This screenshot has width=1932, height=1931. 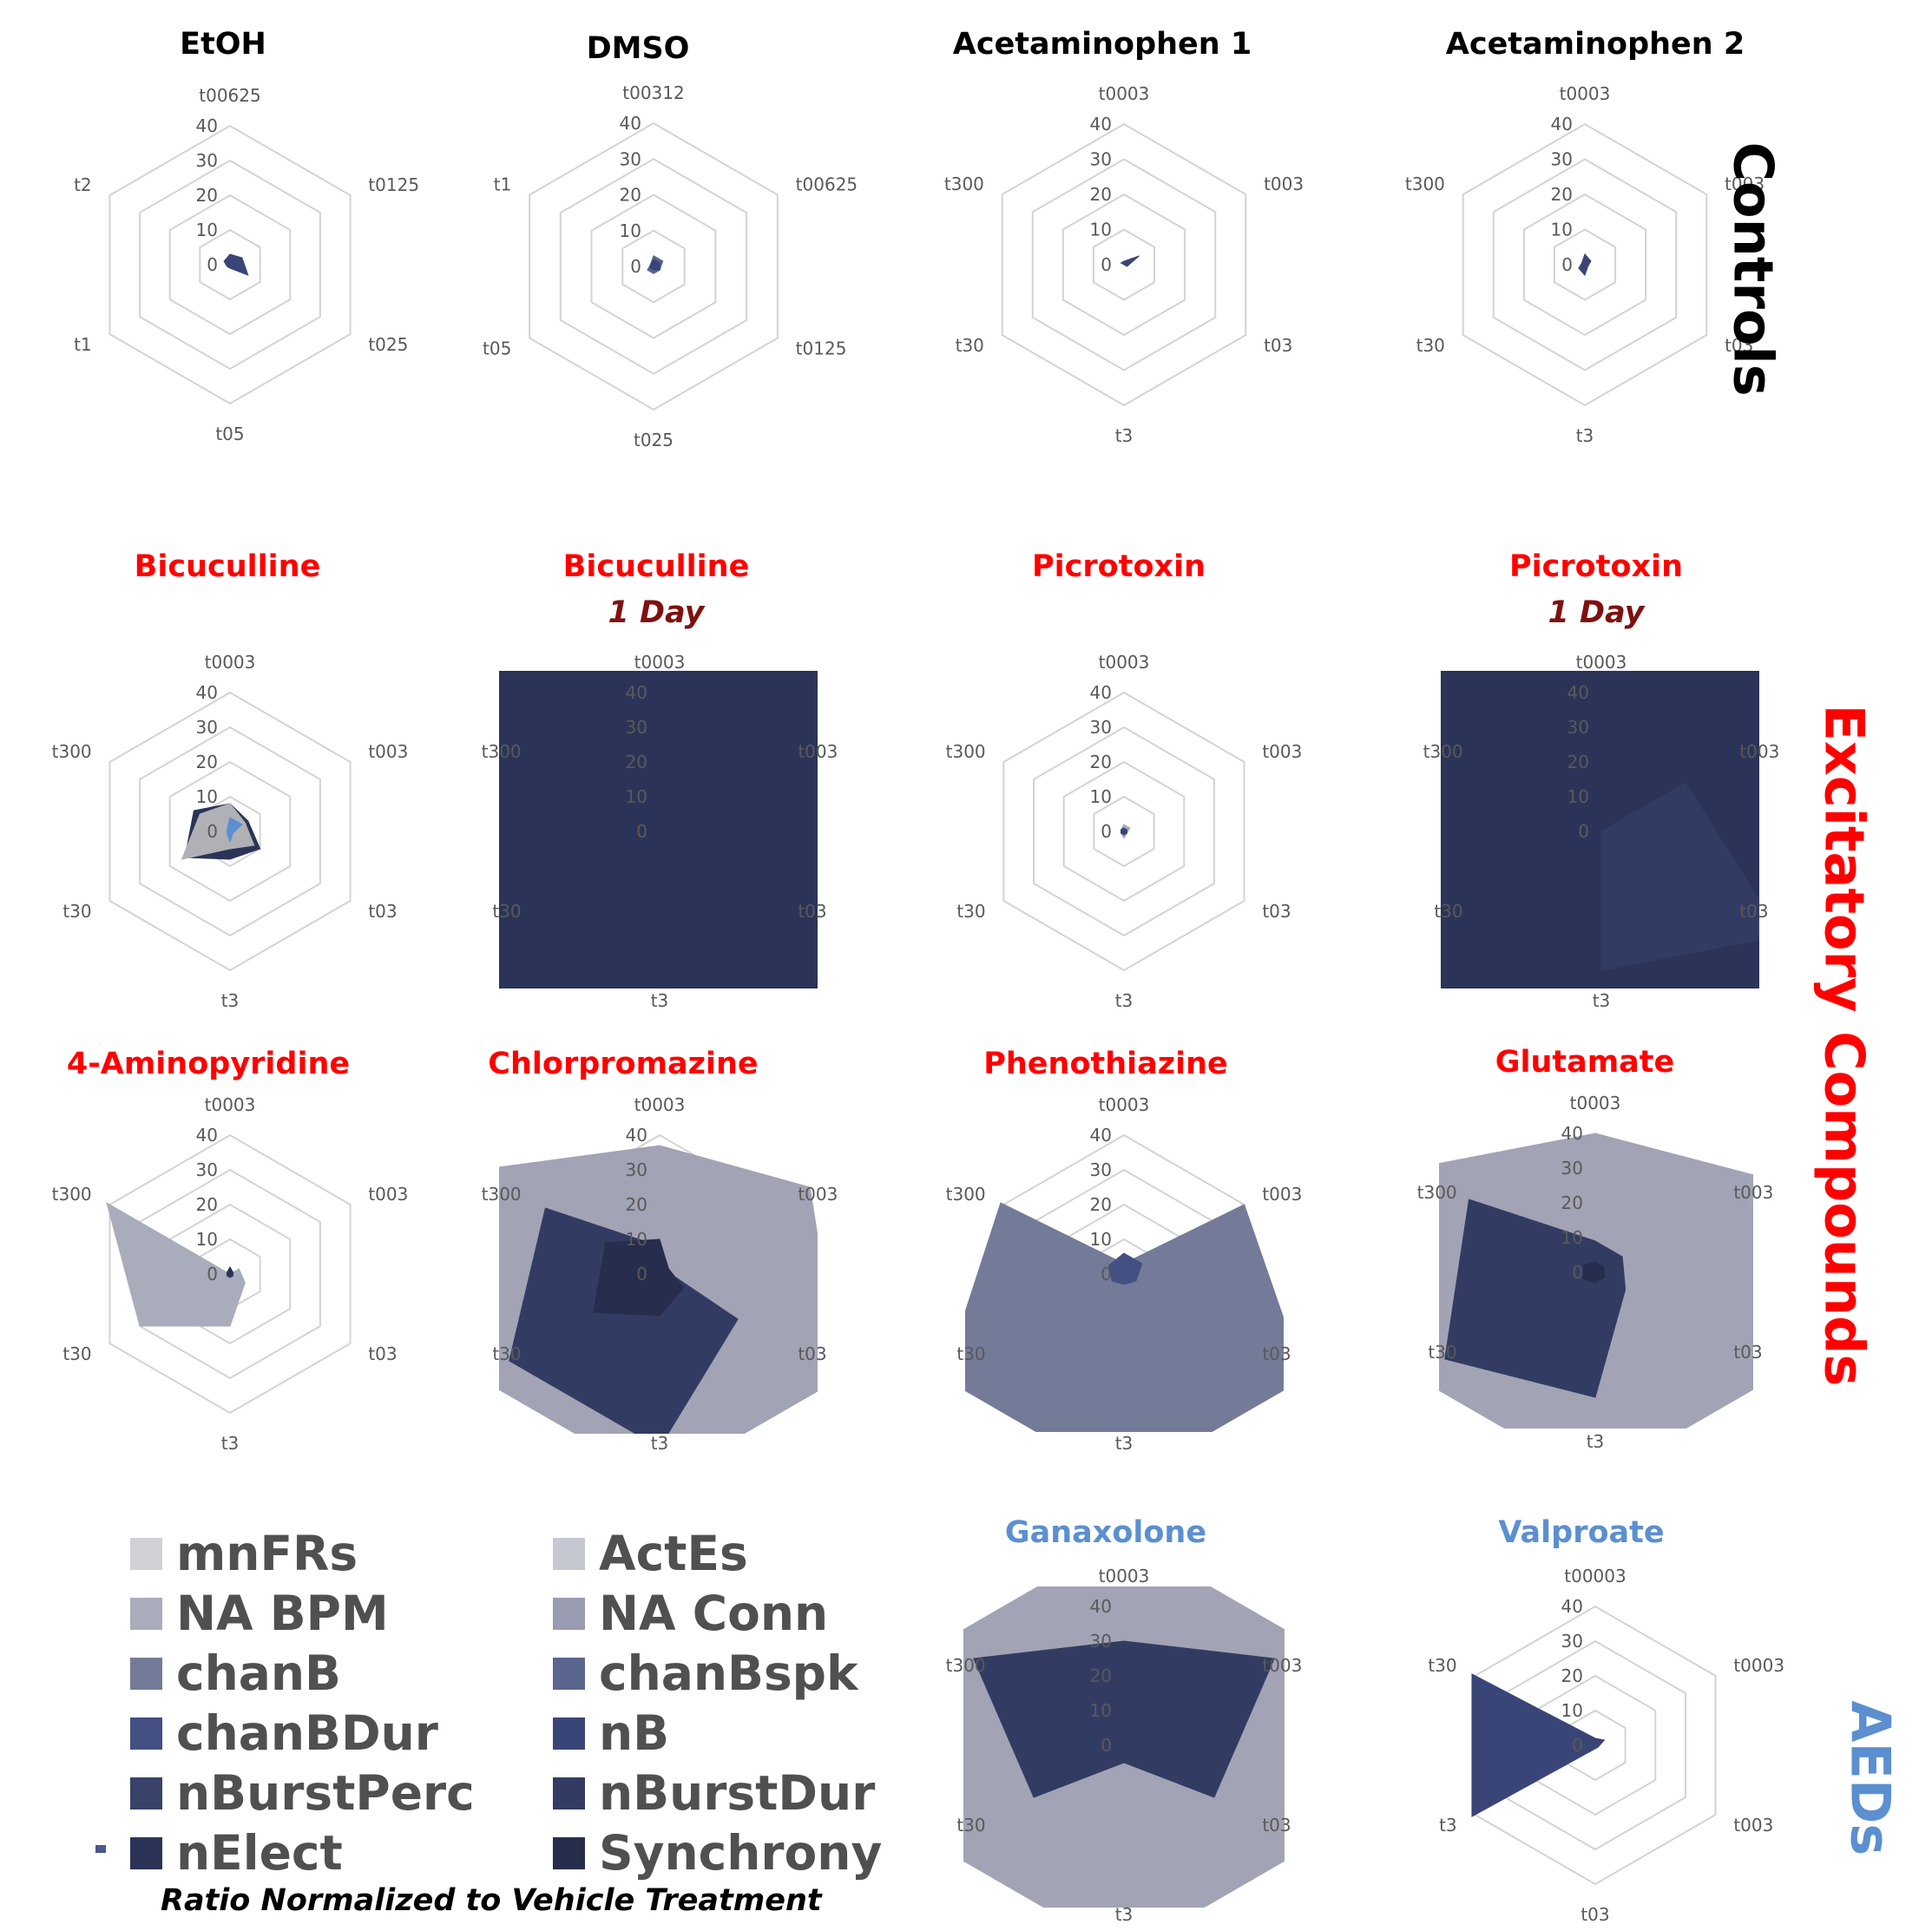 What do you see at coordinates (83, 185) in the screenshot?
I see `axis-label: t2` at bounding box center [83, 185].